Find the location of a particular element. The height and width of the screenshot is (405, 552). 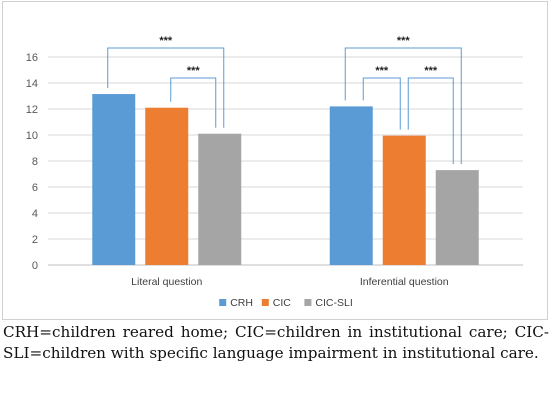

y-axis-ticks: 0 2 4 6 8 10 12 14 16 is located at coordinates (32, 162).